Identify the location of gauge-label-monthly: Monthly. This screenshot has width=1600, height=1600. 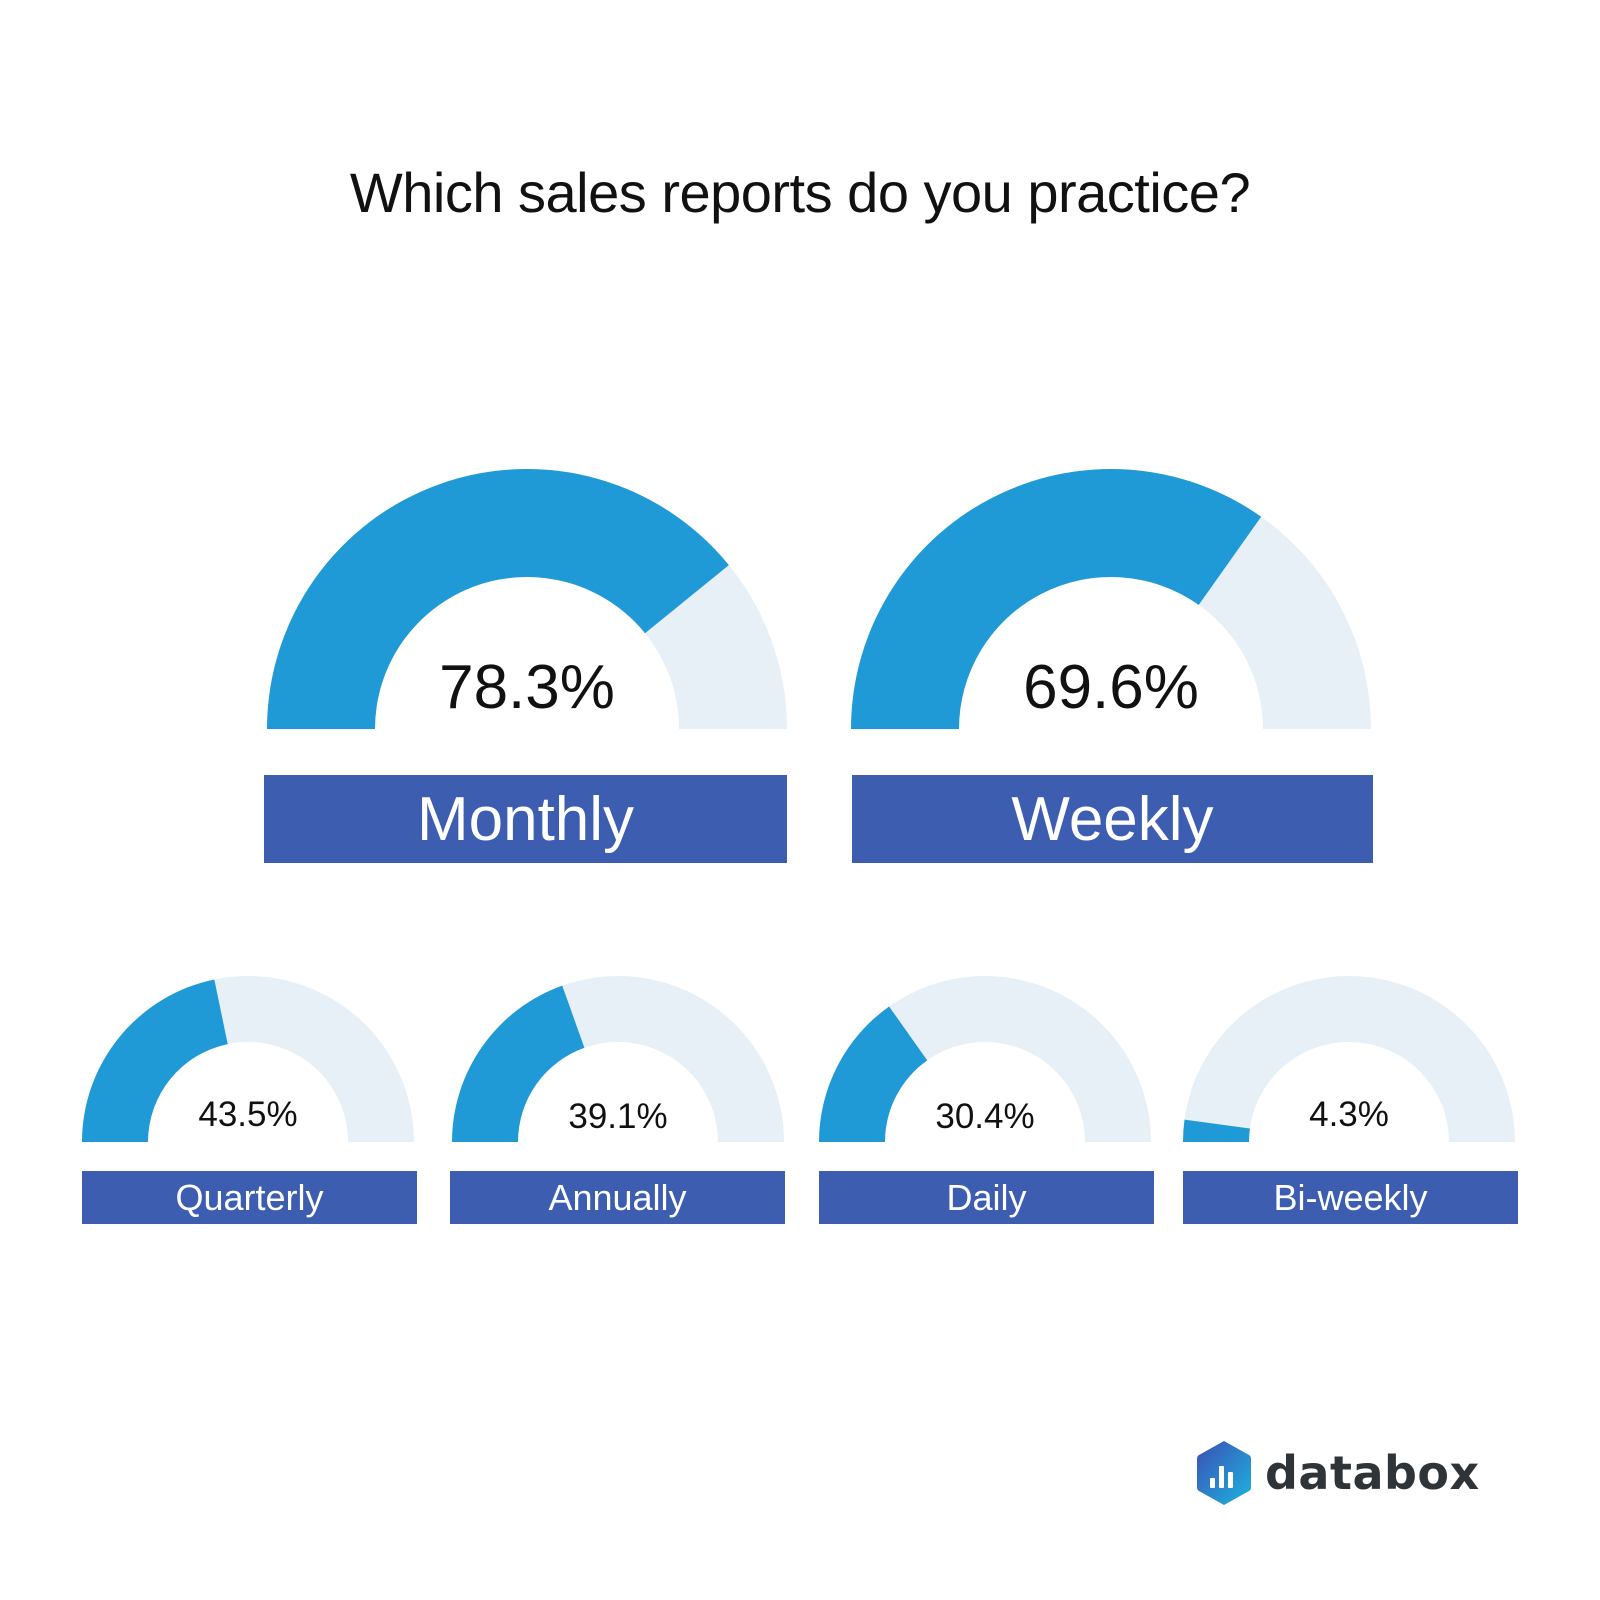
(525, 819).